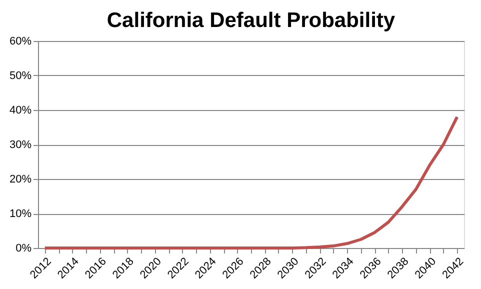  What do you see at coordinates (20, 76) in the screenshot?
I see `y-tick-label: 50%` at bounding box center [20, 76].